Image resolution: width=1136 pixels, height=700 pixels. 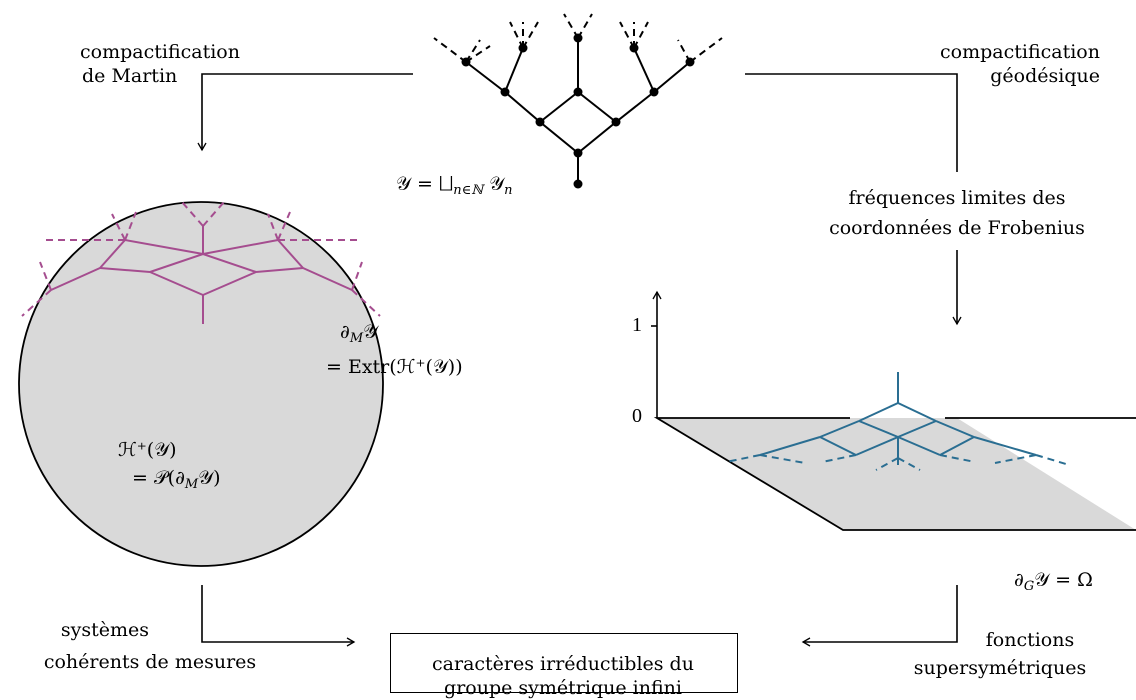 What do you see at coordinates (147, 450) in the screenshot?
I see `harmonic-line1: ℋ⁺(𝒴)` at bounding box center [147, 450].